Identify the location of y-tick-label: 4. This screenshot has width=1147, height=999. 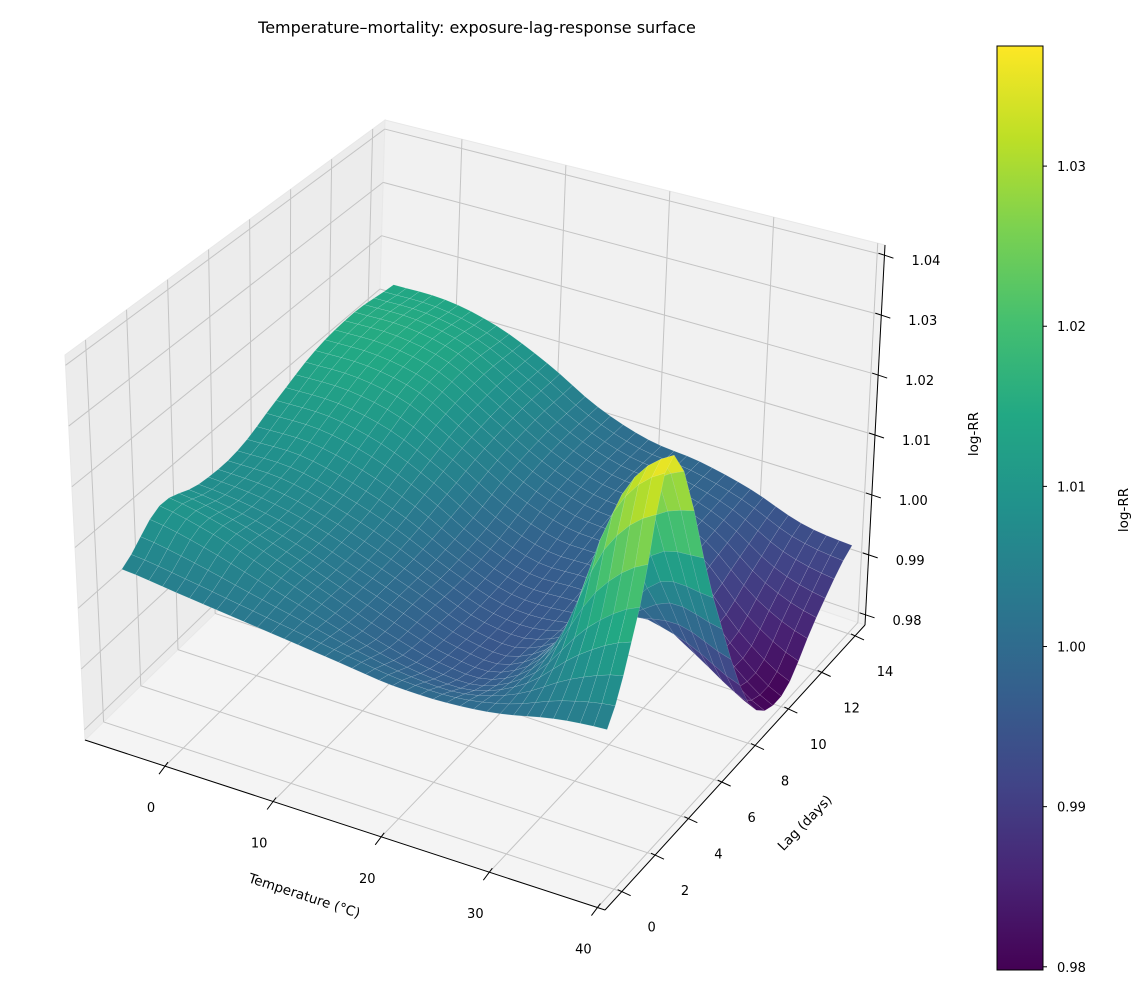
(718, 855).